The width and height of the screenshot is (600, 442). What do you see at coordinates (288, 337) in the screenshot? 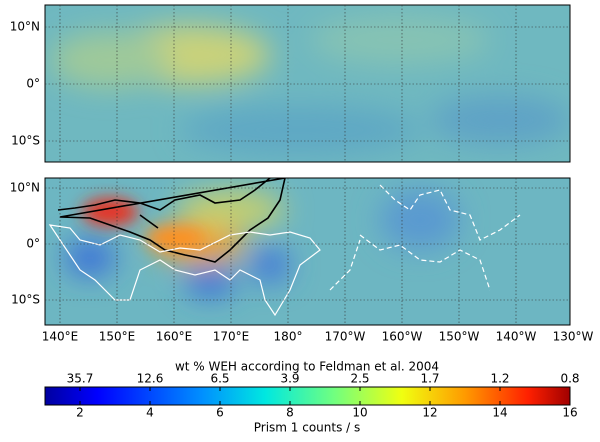
I see `x-tick-label: 180°` at bounding box center [288, 337].